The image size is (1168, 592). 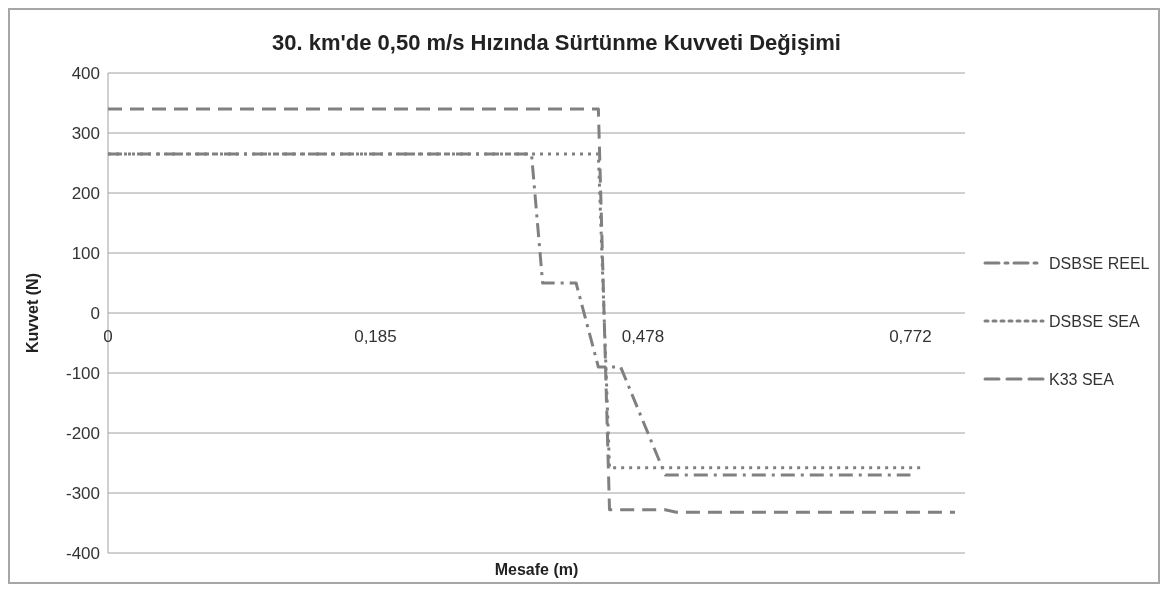 What do you see at coordinates (556, 42) in the screenshot?
I see `chart-title: 30. km'de 0,50 m/s Hızında Sürtünme Kuvveti Değişimi` at bounding box center [556, 42].